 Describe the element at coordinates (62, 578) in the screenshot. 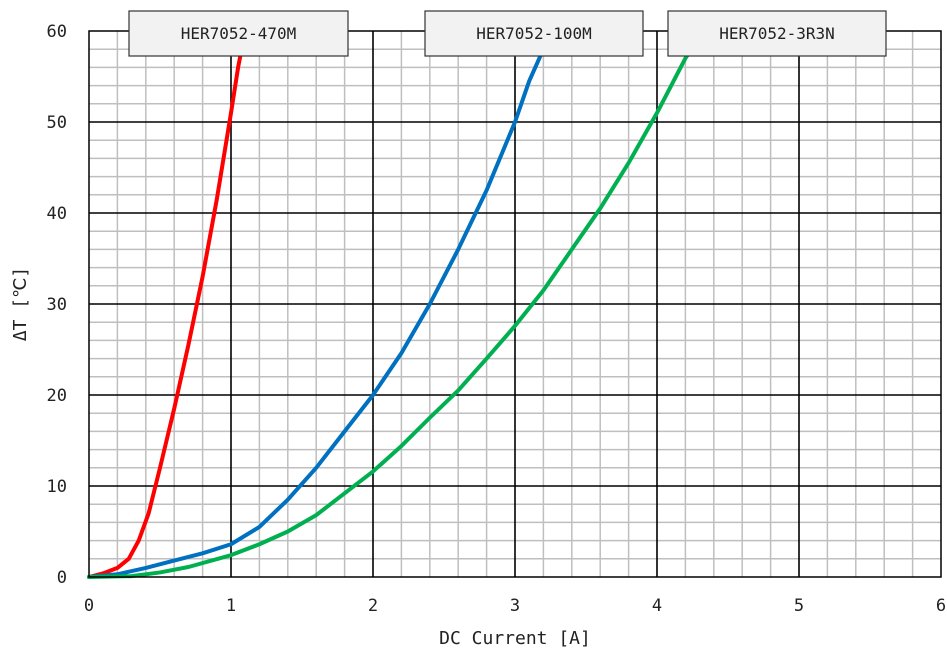

I see `y-tick-label: 0` at that location.